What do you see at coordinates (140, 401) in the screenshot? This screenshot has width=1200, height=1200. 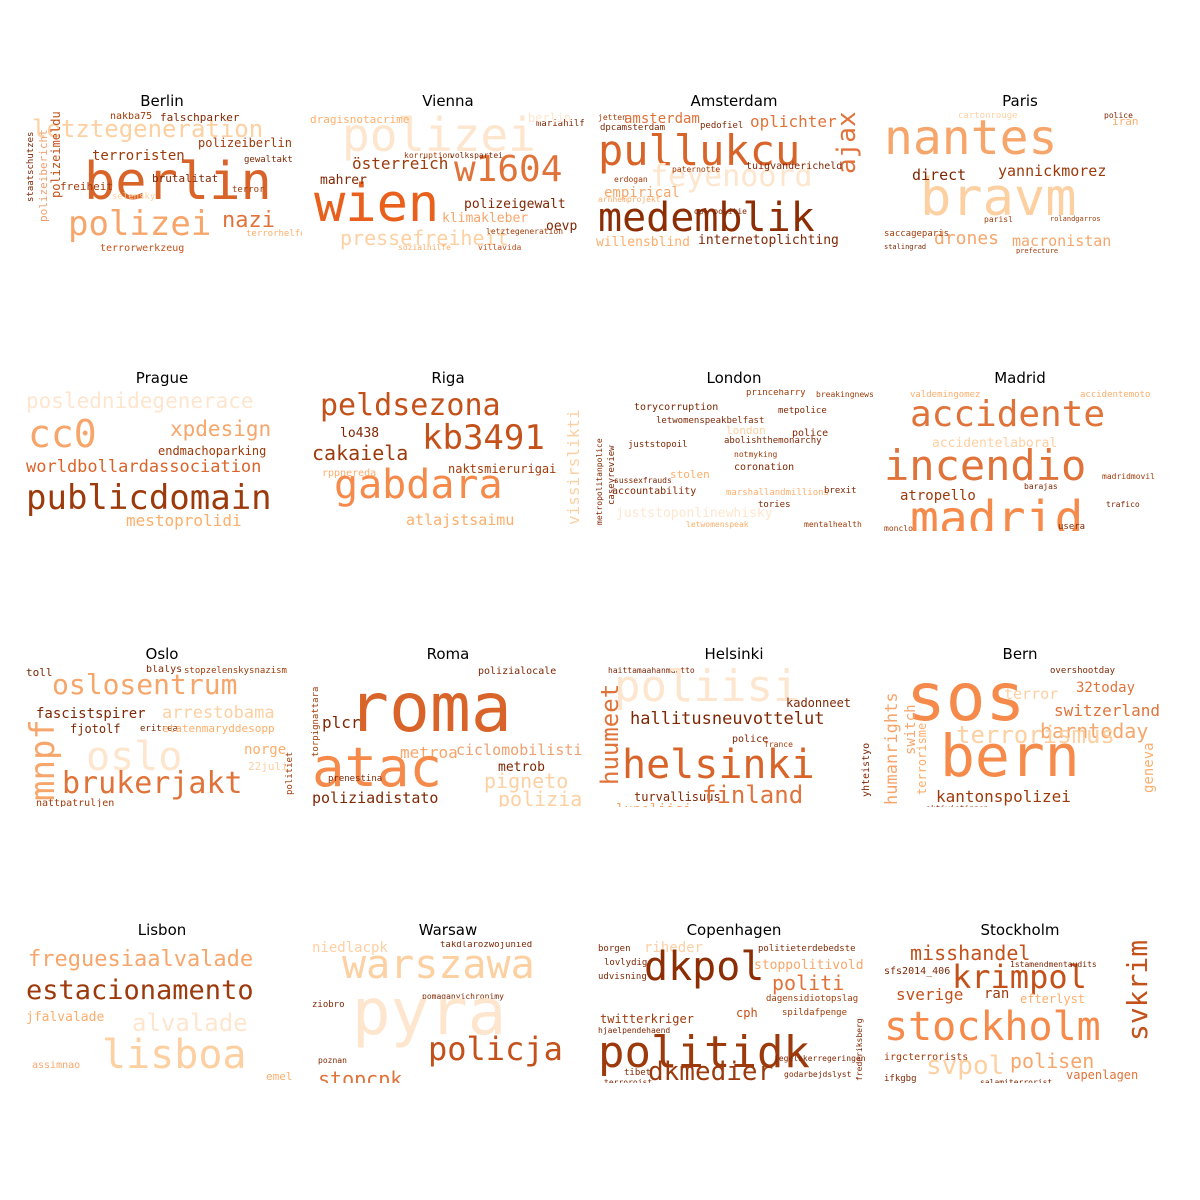 I see `cloud-word: poslednidegenerace` at bounding box center [140, 401].